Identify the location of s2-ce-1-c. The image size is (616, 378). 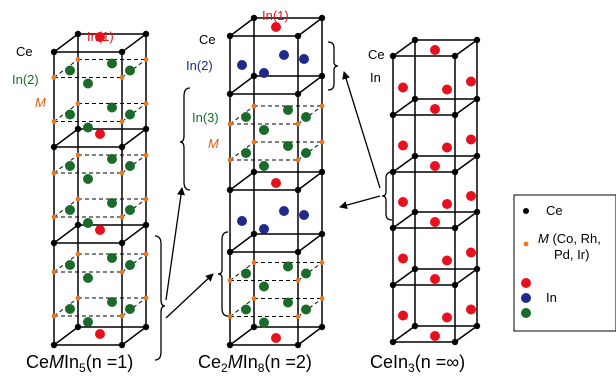
(254, 76).